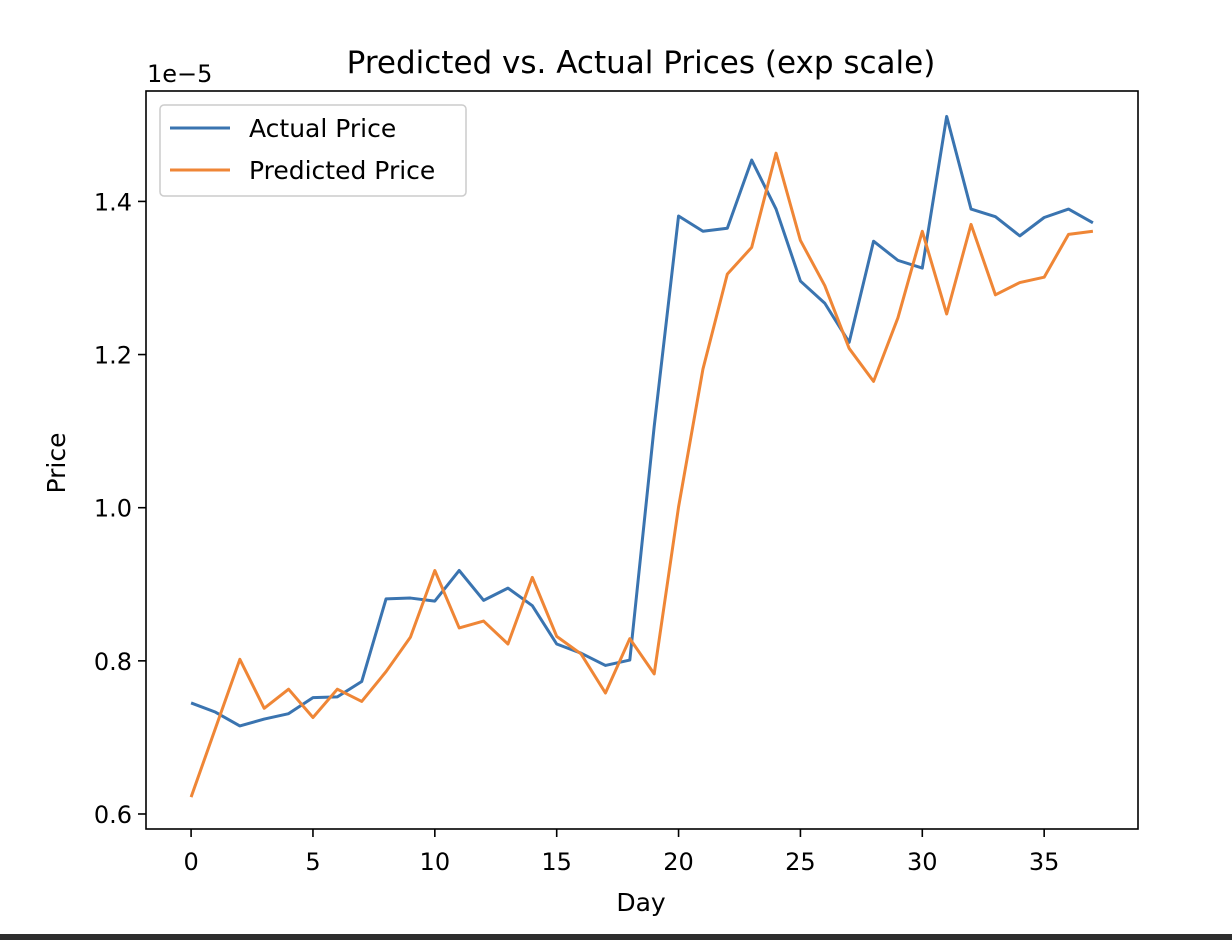 Image resolution: width=1232 pixels, height=940 pixels. Describe the element at coordinates (800, 862) in the screenshot. I see `x-tick-label: 25` at that location.